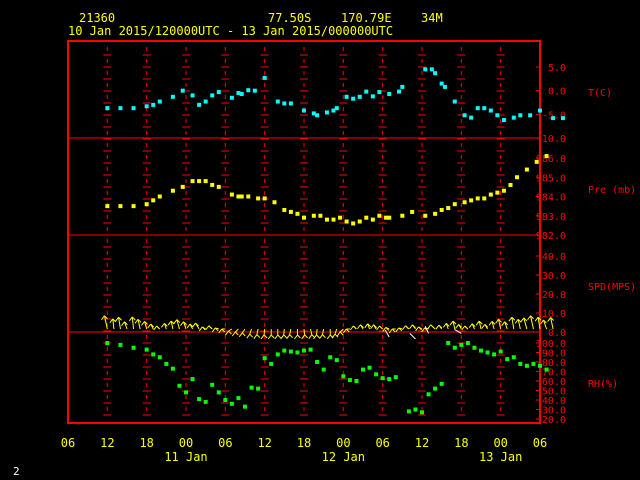 This screenshot has width=640, height=480. What do you see at coordinates (557, 68) in the screenshot?
I see `y-tick-label-temp: 5.0` at bounding box center [557, 68].